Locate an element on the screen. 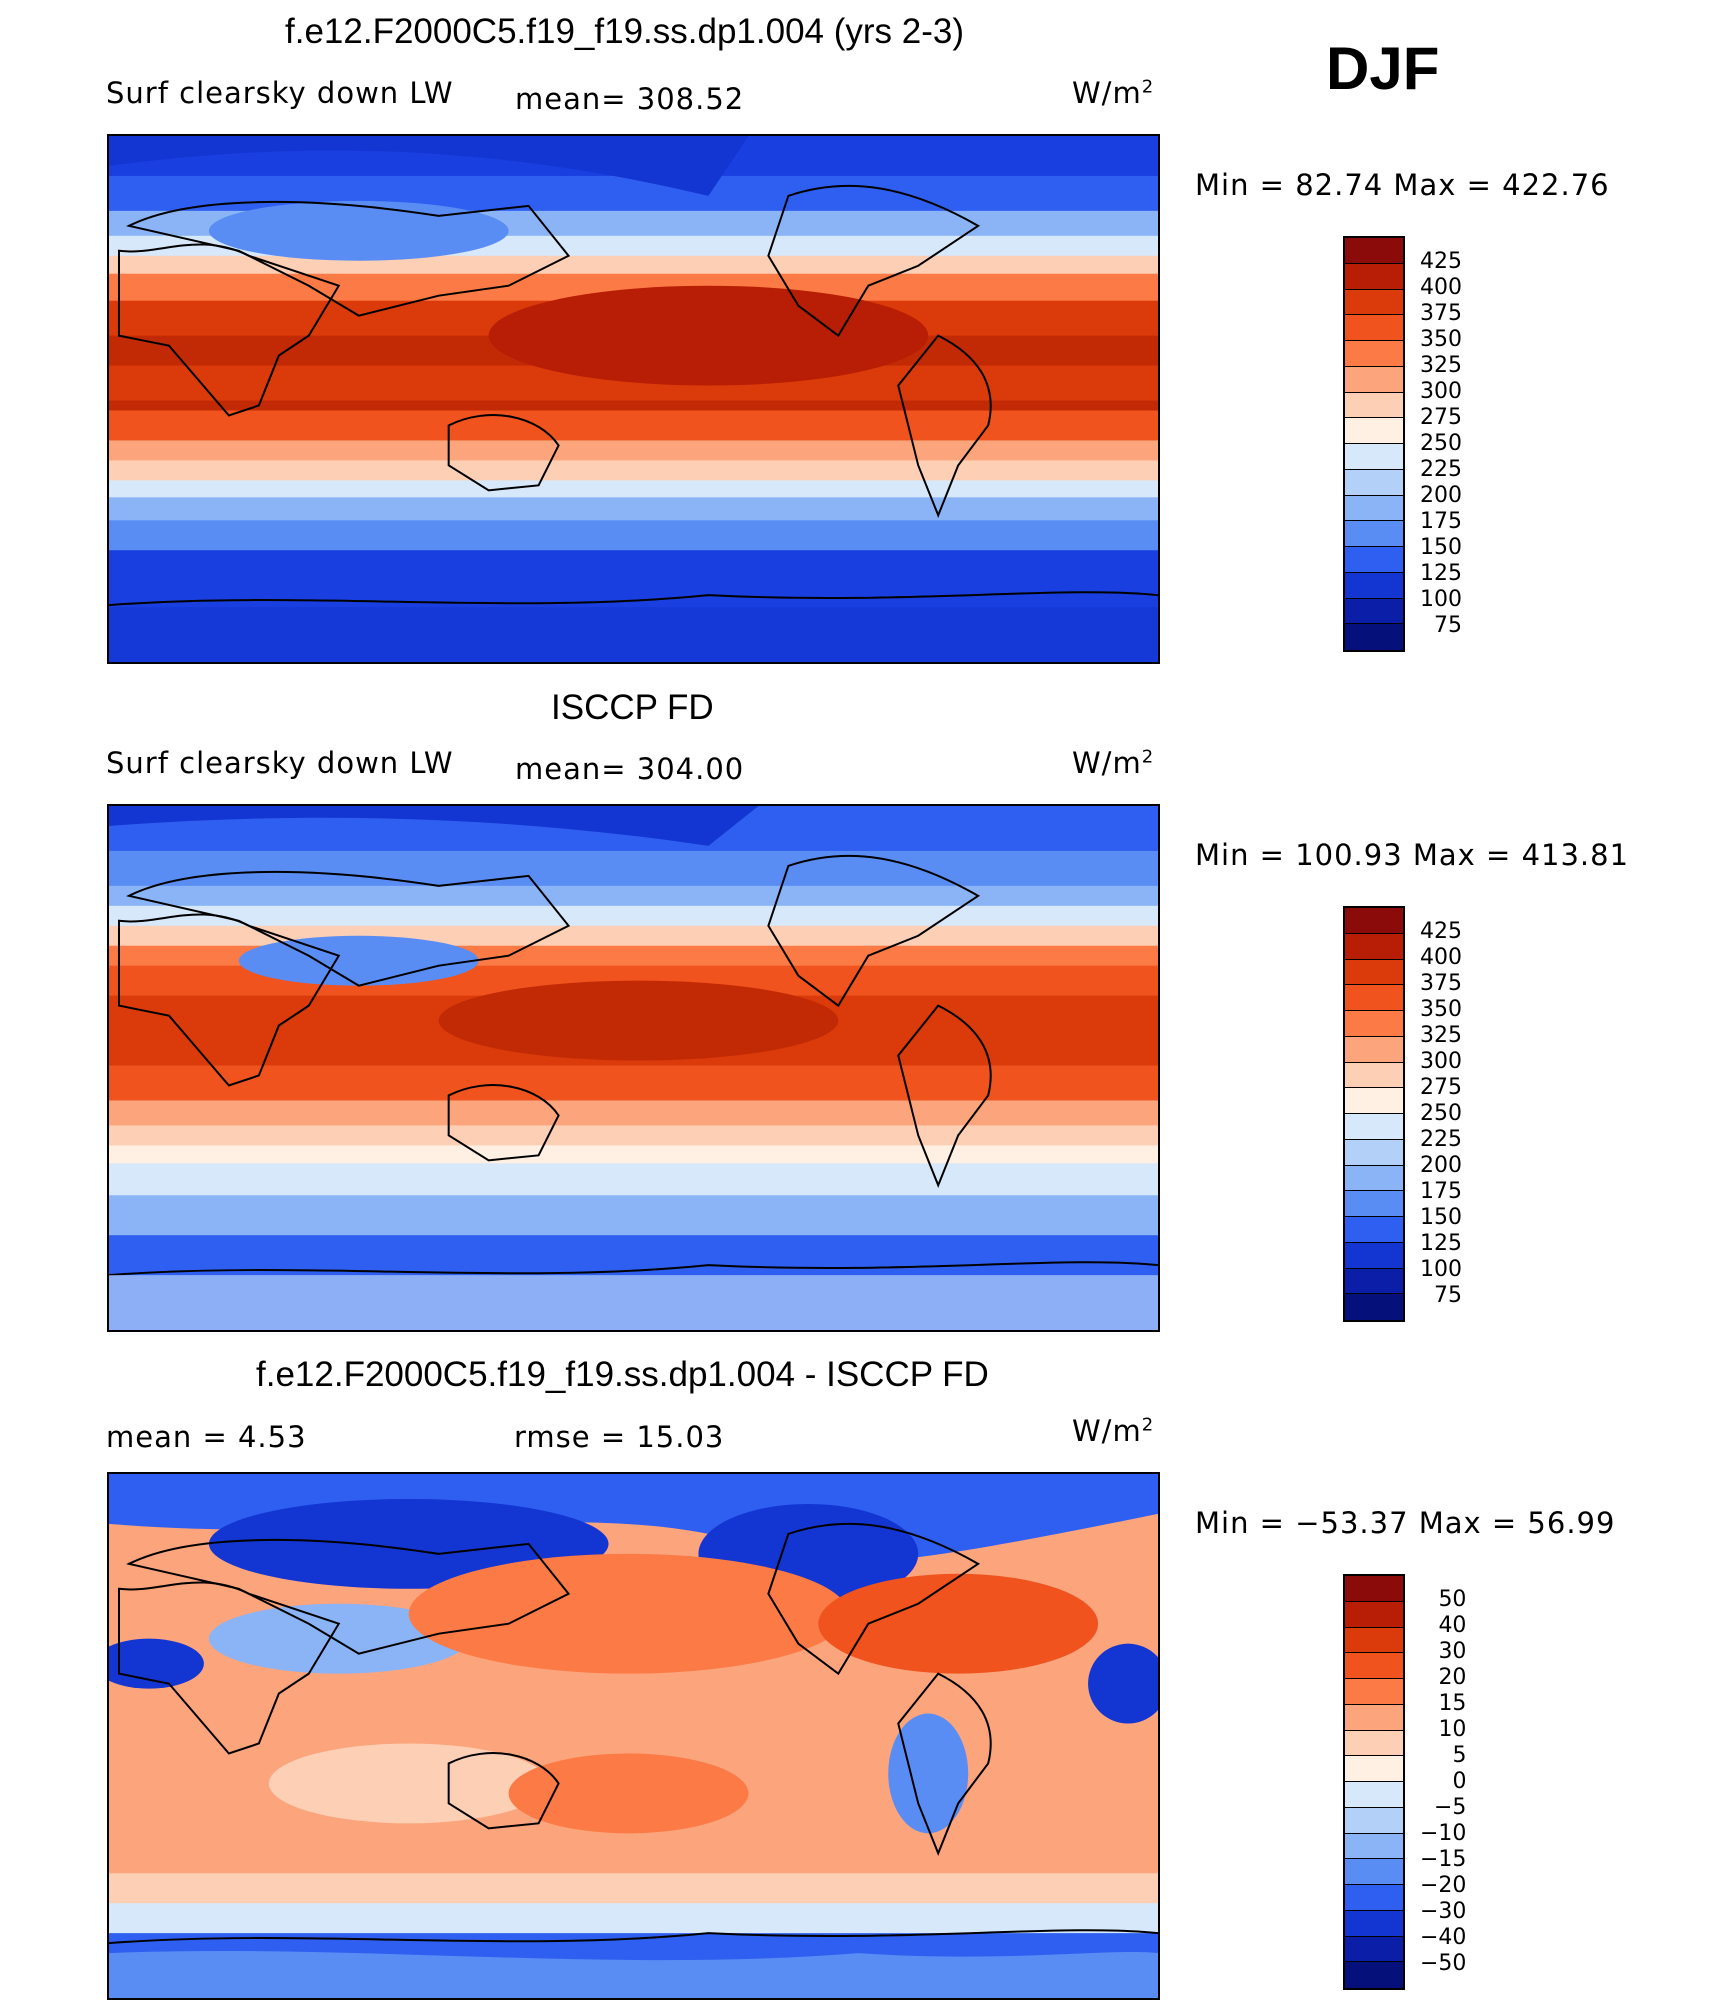  colorbar-tick-label: 10 is located at coordinates (1452, 1729).